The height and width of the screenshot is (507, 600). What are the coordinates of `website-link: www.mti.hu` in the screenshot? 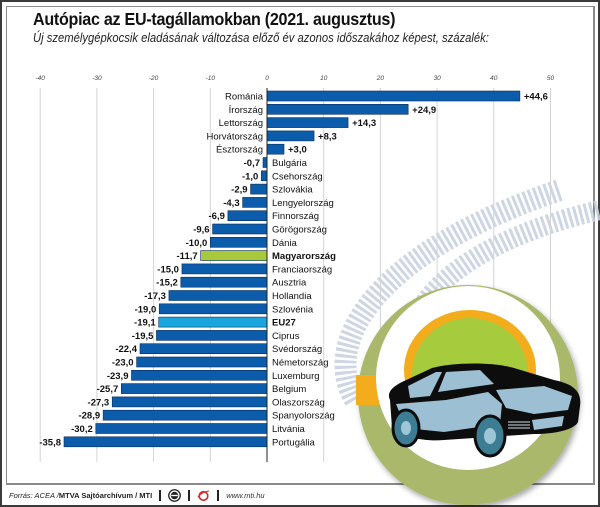 It's located at (245, 495).